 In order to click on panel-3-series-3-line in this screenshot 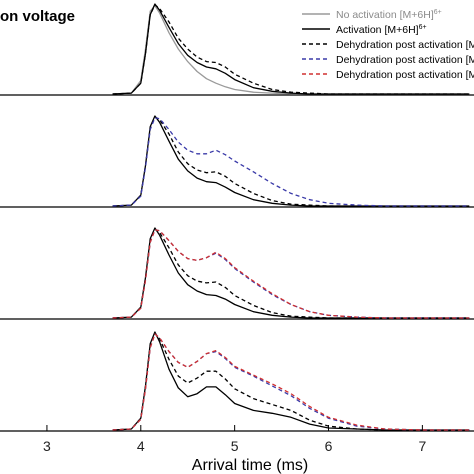, I will do `click(291, 274)`.